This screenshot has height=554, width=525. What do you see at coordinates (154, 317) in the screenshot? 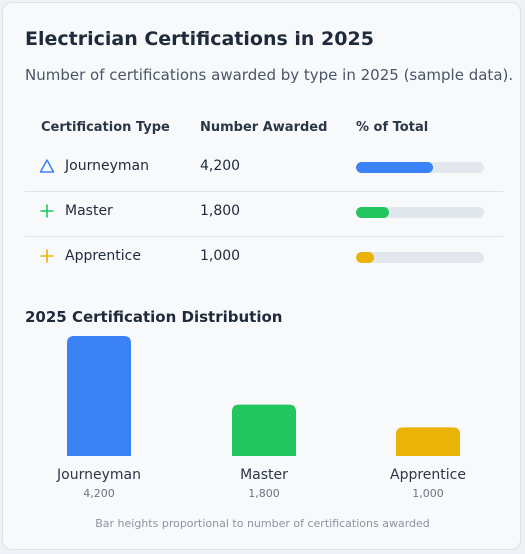
I see `chart-title: 2025 Certification Distribution` at bounding box center [154, 317].